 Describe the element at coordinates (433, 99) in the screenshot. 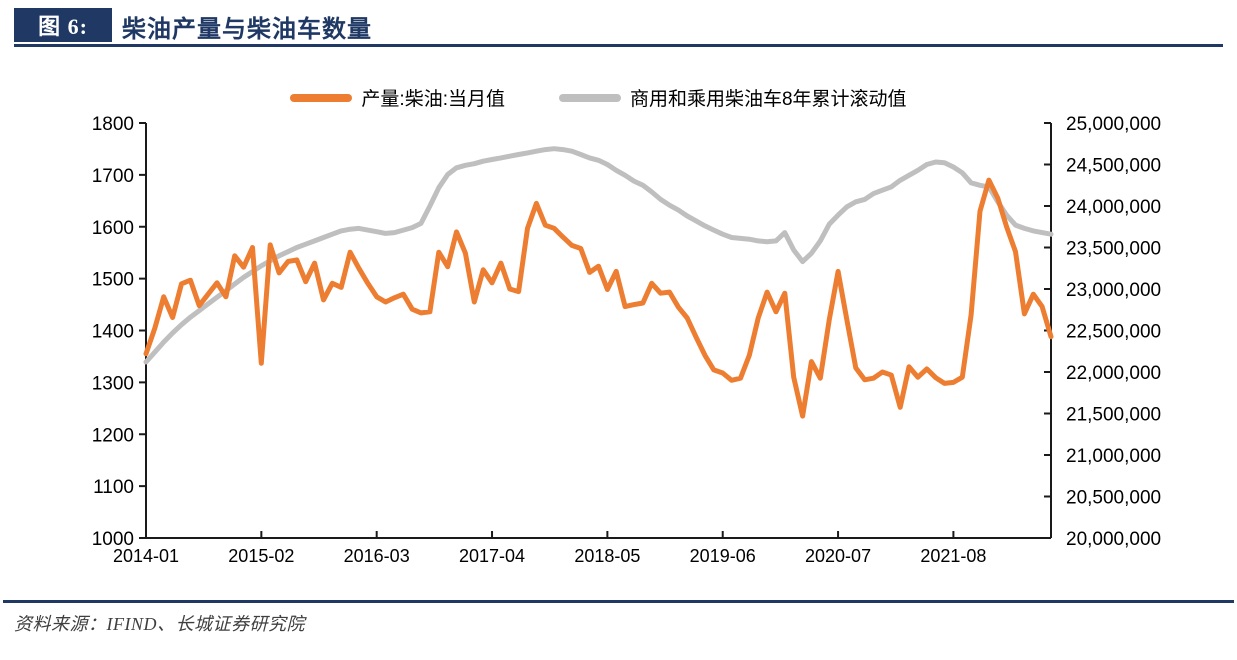

I see `legend-label-diesel-production: 产量:柴油:当月值` at that location.